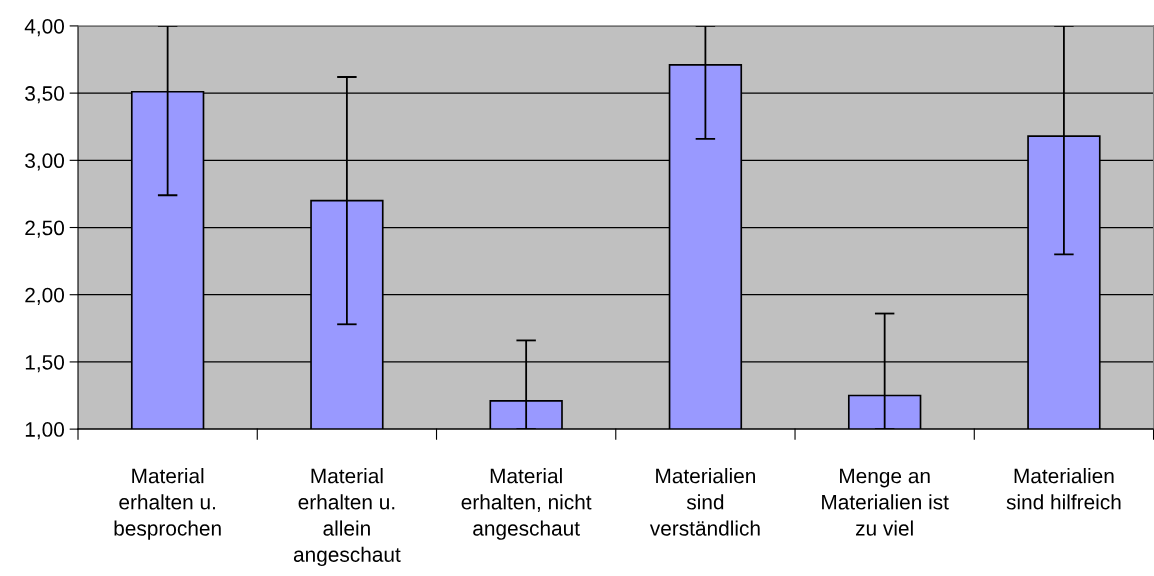 The width and height of the screenshot is (1154, 576). Describe the element at coordinates (526, 504) in the screenshot. I see `x-tick-label: Material erhalten, nicht angeschaut` at that location.